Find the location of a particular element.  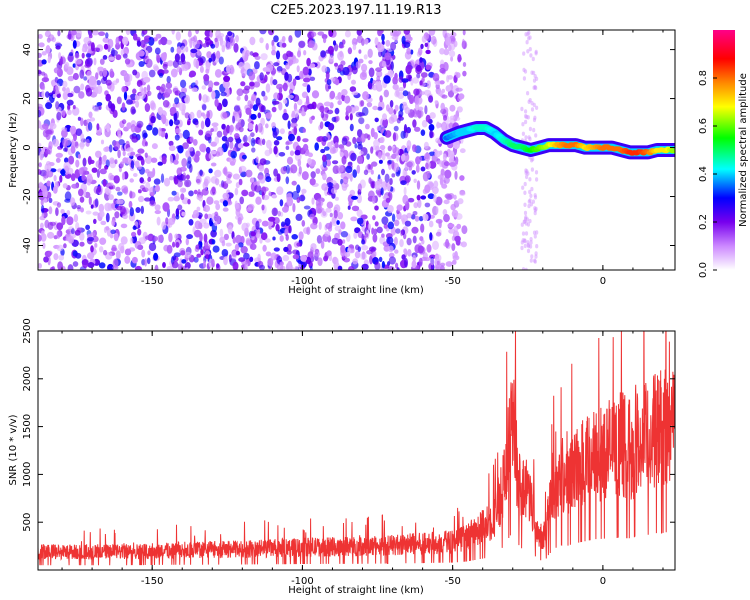

x-tick-label: 0 is located at coordinates (603, 281).